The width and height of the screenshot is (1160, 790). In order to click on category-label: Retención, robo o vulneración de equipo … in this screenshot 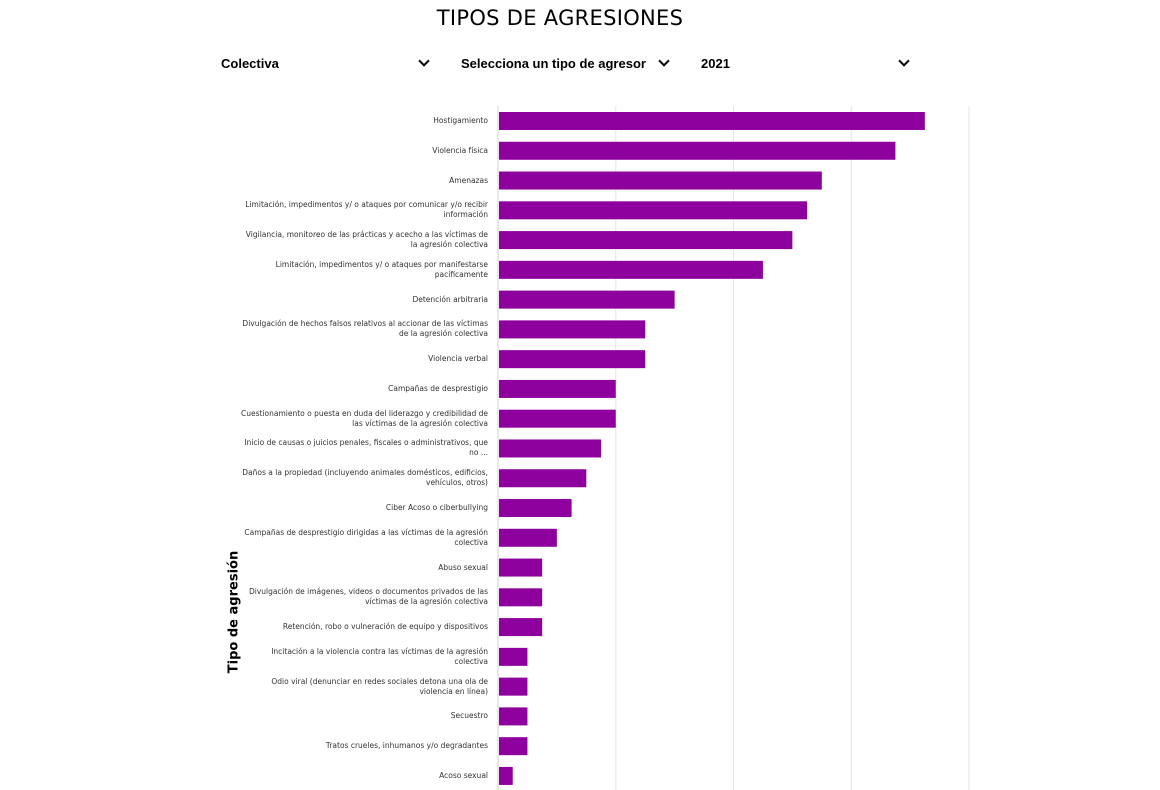, I will do `click(385, 627)`.